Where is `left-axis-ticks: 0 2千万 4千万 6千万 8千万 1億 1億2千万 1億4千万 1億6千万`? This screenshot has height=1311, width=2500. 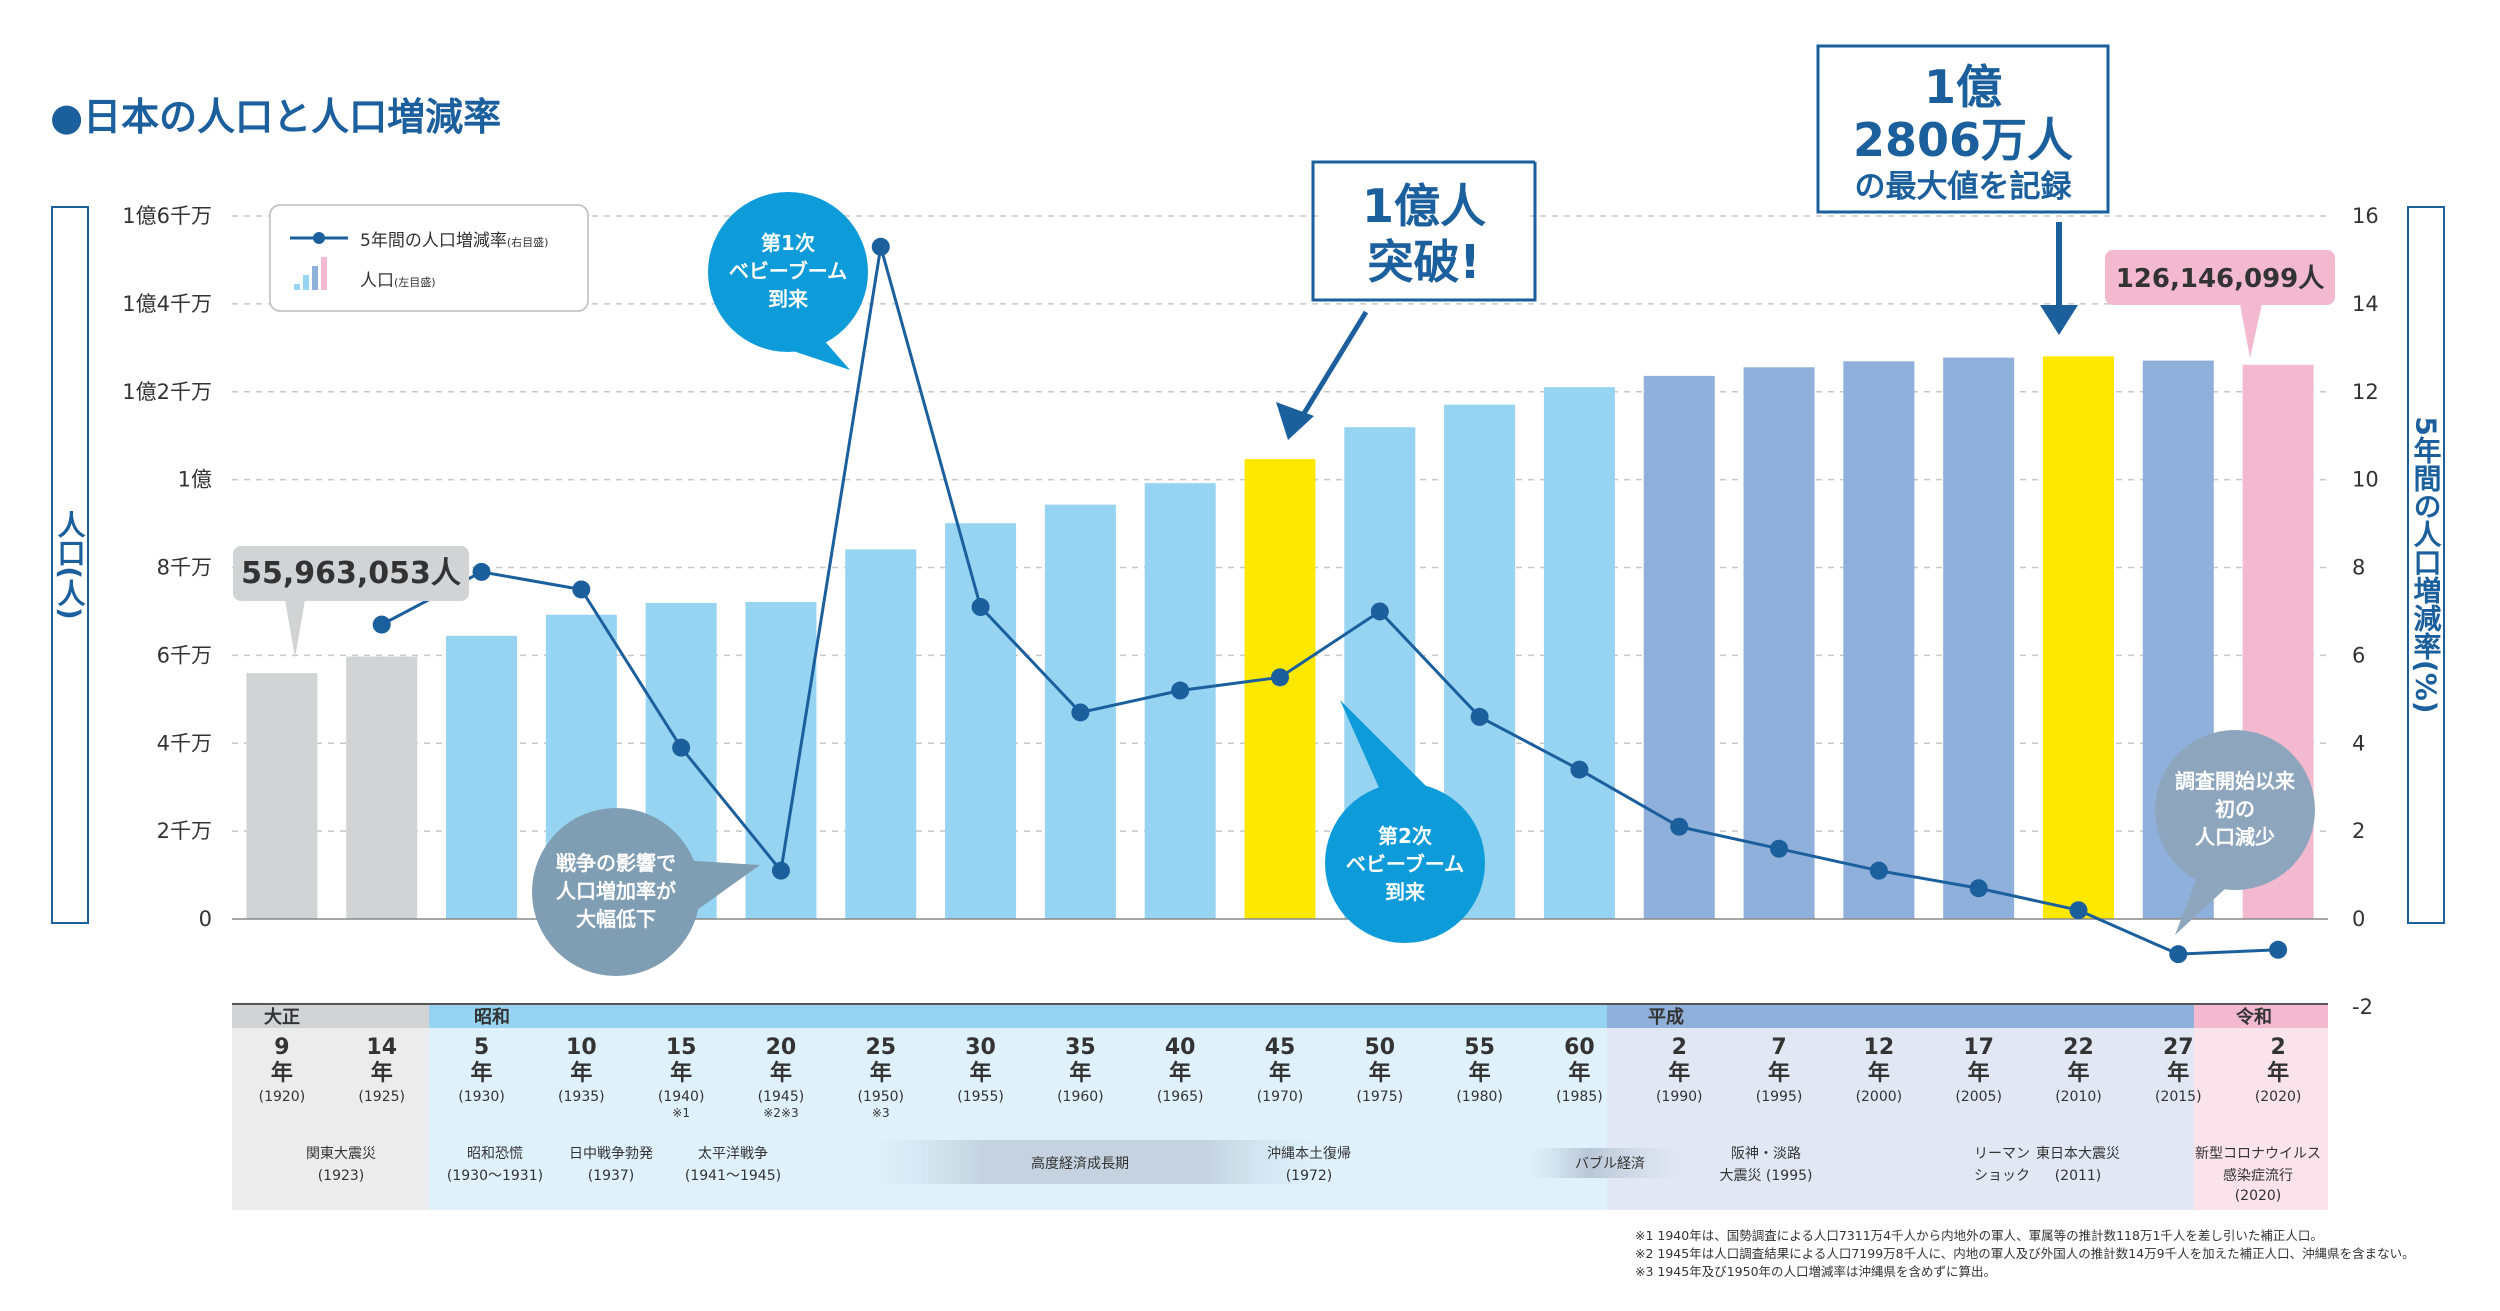 left-axis-ticks: 0 2千万 4千万 6千万 8千万 1億 1億2千万 1億4千万 1億6千万 is located at coordinates (167, 567).